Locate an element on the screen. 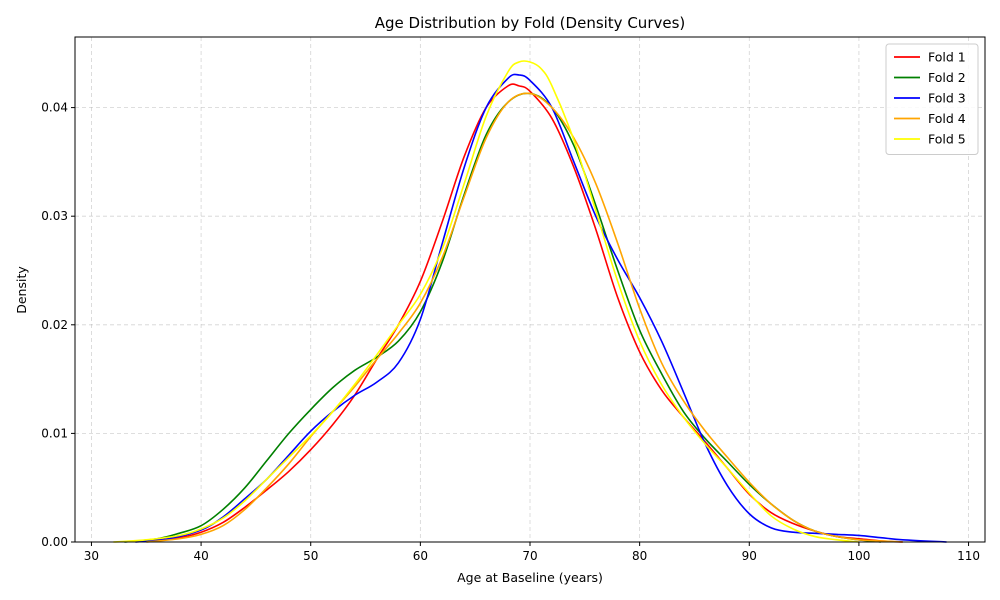  x-axis-ticks: 30 40 50 60 70 80 90 100 110 is located at coordinates (532, 552).